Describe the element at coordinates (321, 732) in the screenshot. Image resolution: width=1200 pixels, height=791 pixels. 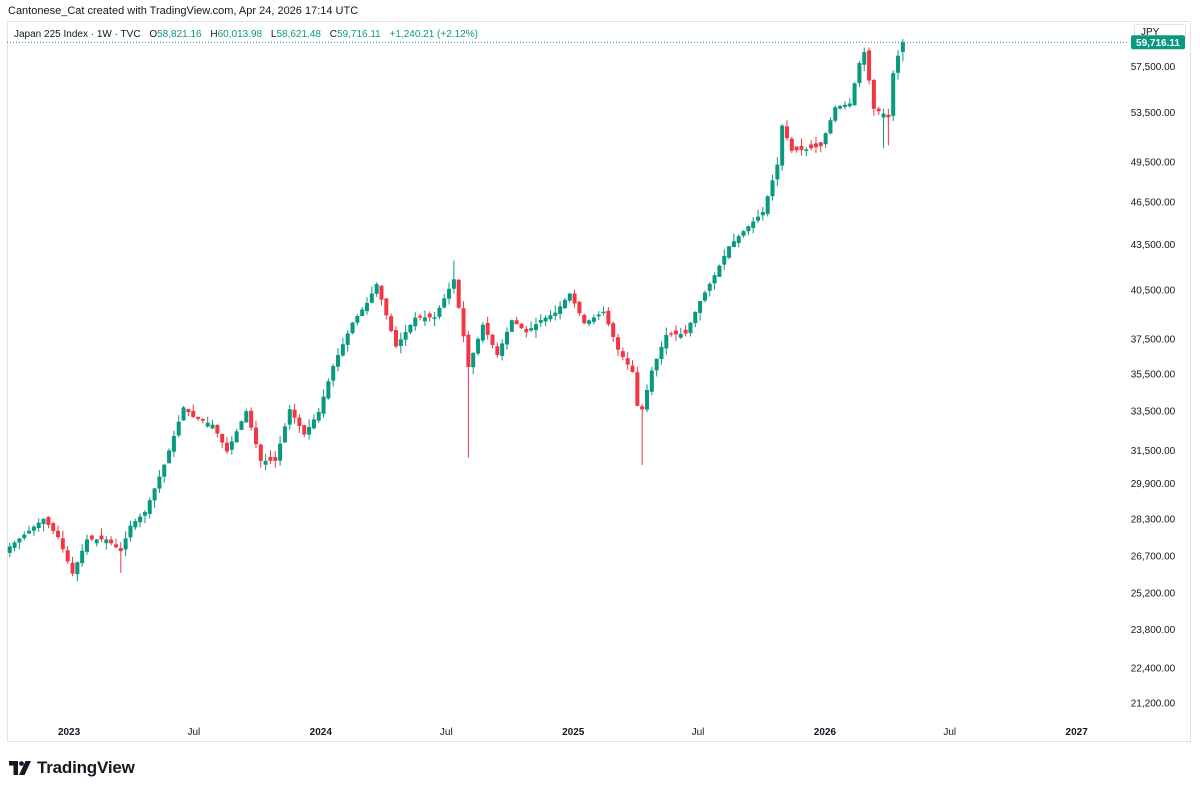
I see `time-axis-tick-label: 2024` at that location.